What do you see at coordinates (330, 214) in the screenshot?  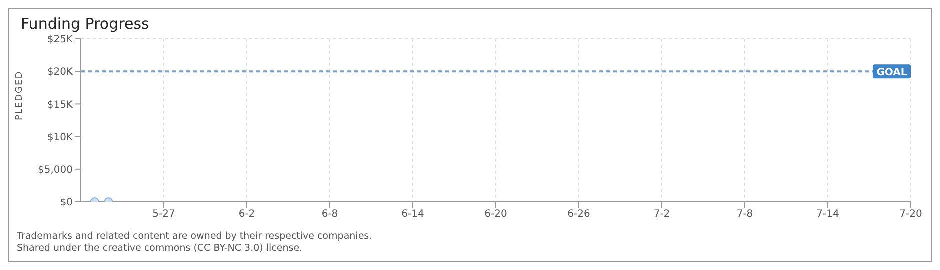 I see `x-tick-label: 6-8` at bounding box center [330, 214].